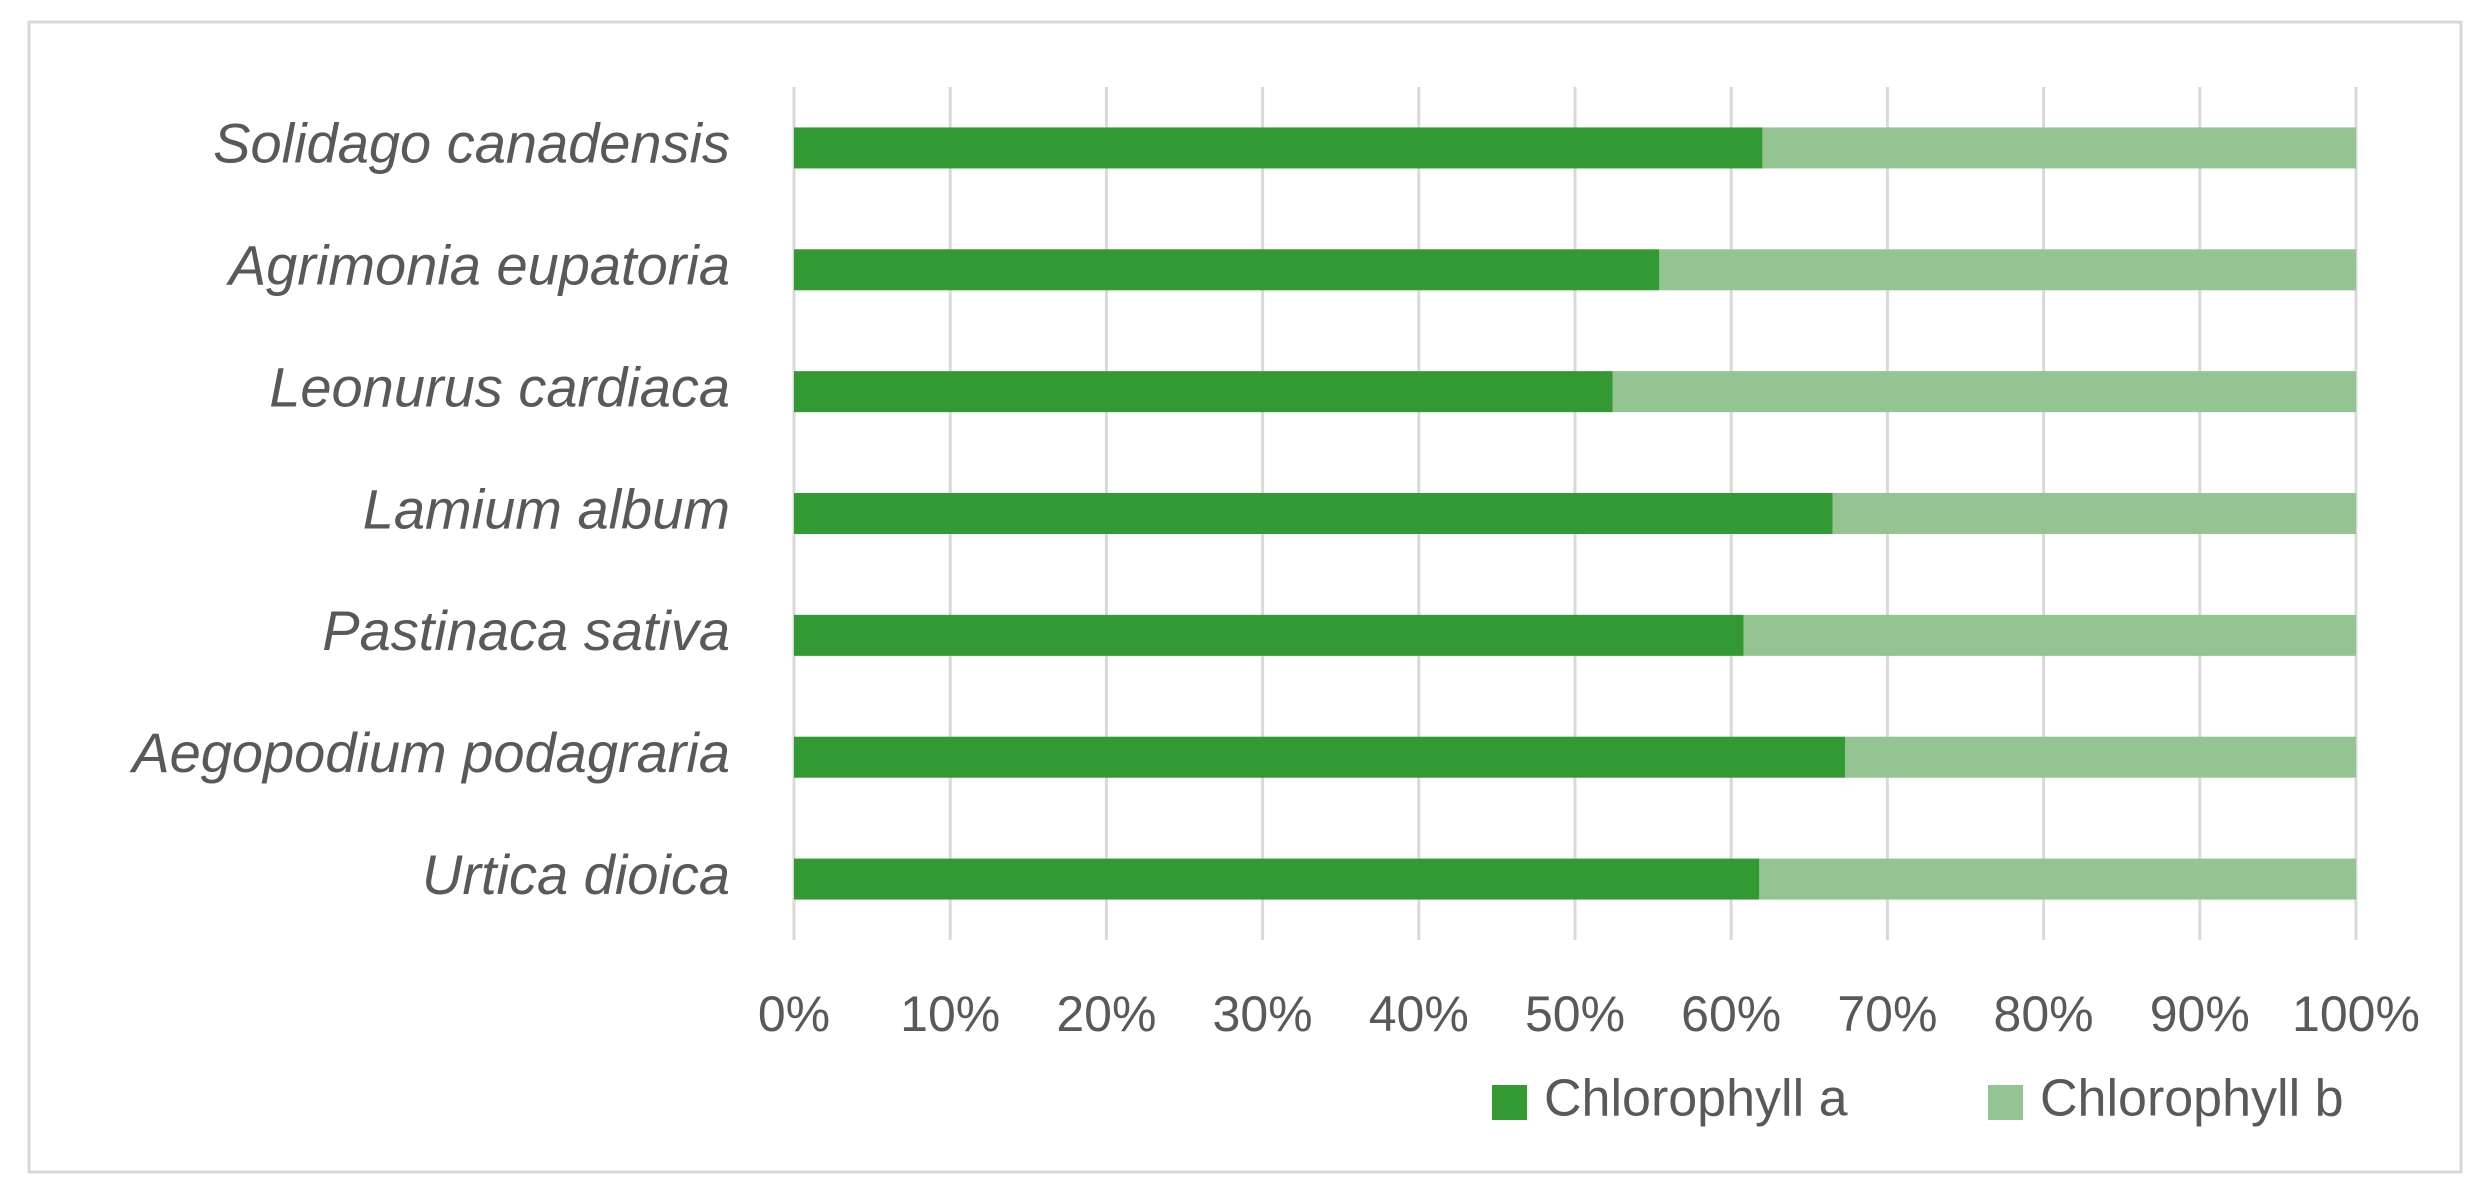  What do you see at coordinates (576, 874) in the screenshot?
I see `y-tick-label: Urtica dioica` at bounding box center [576, 874].